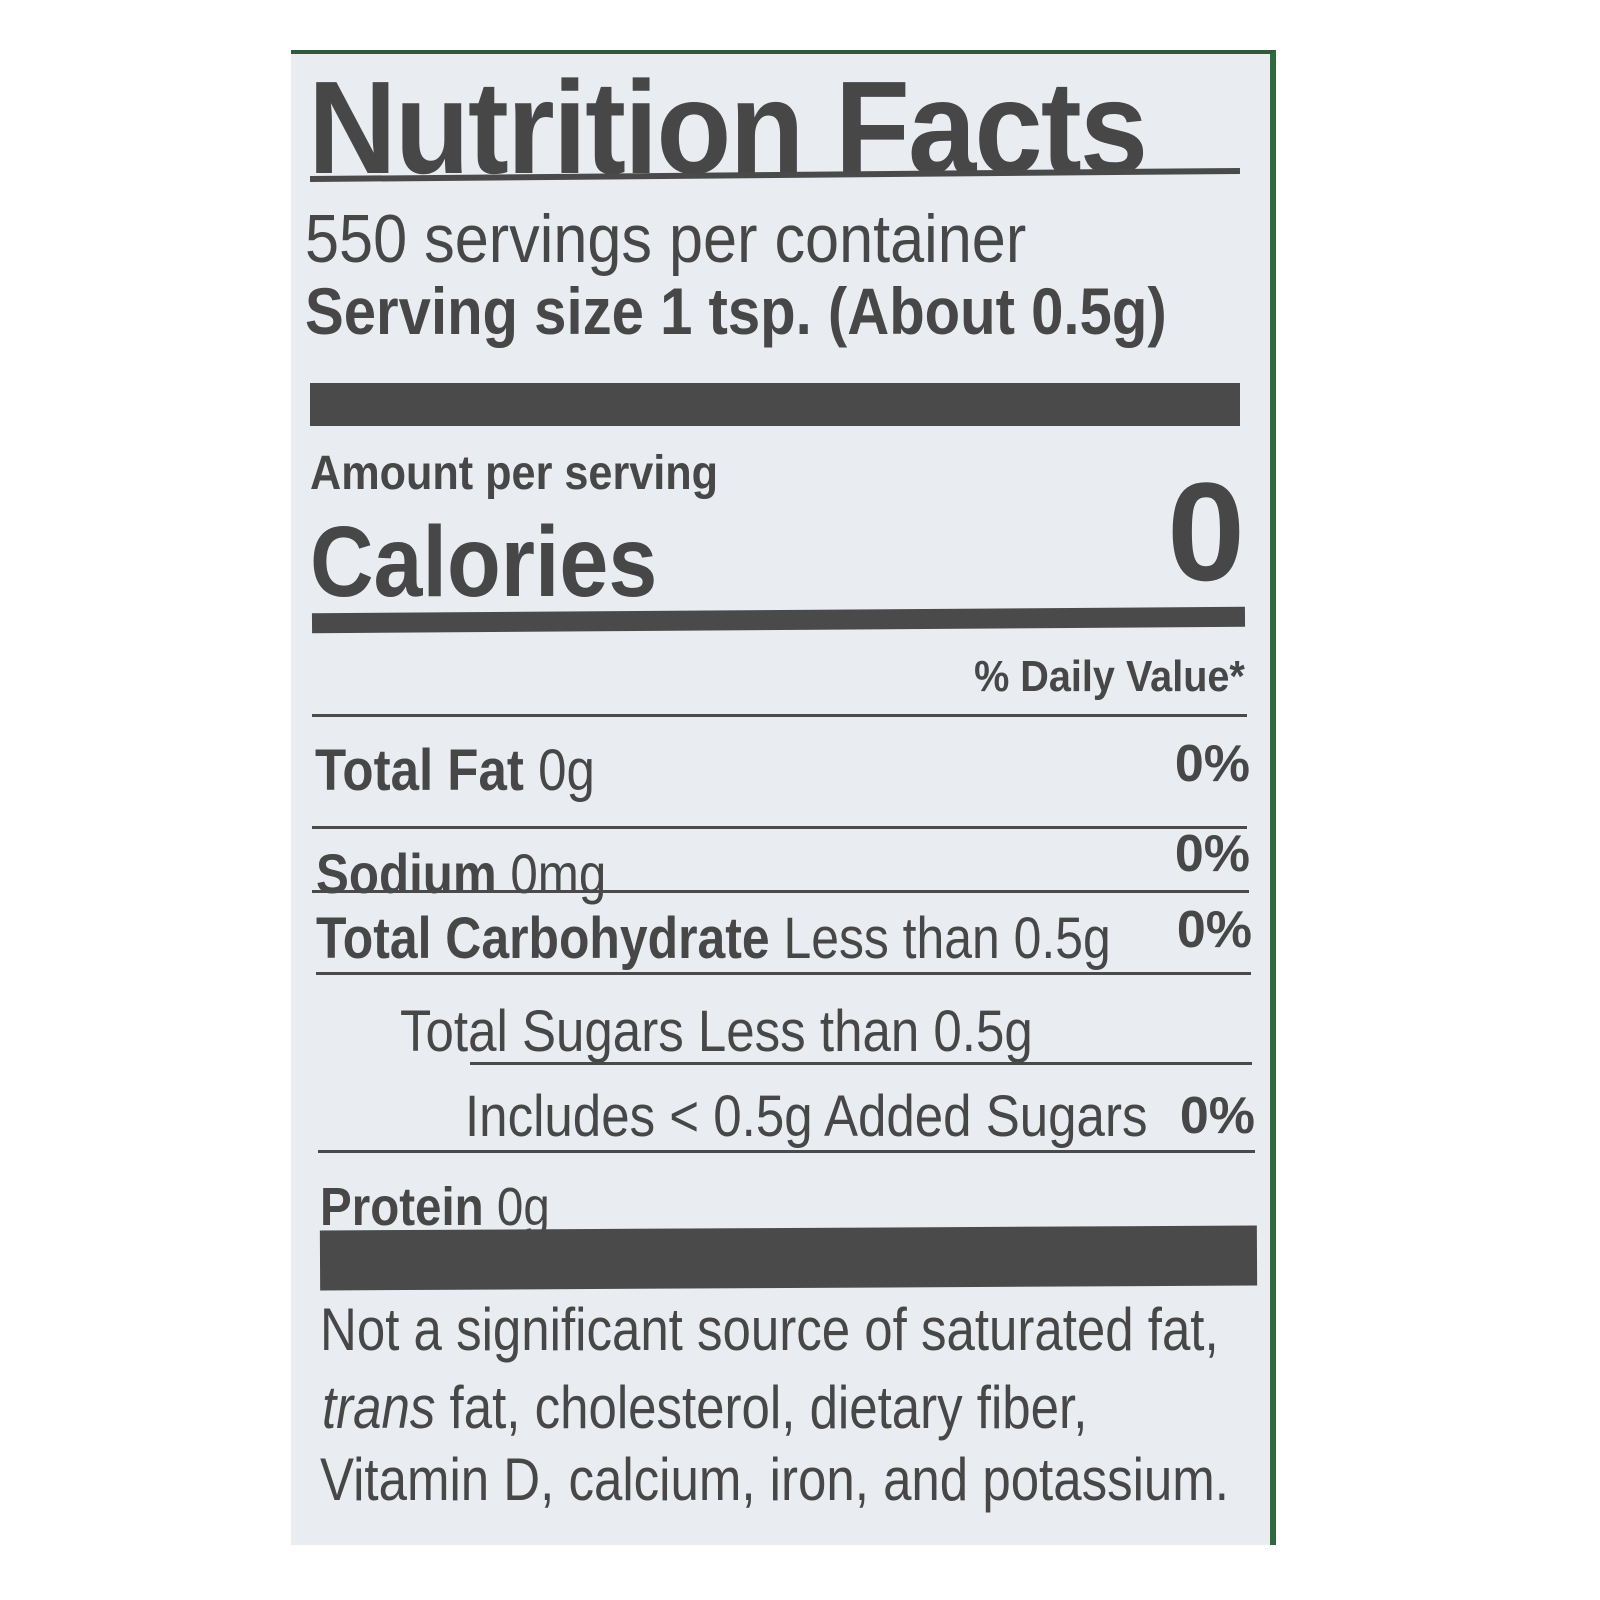  I want to click on nutrient-total-sugars: Total Sugars Less than 0.5g, so click(716, 1031).